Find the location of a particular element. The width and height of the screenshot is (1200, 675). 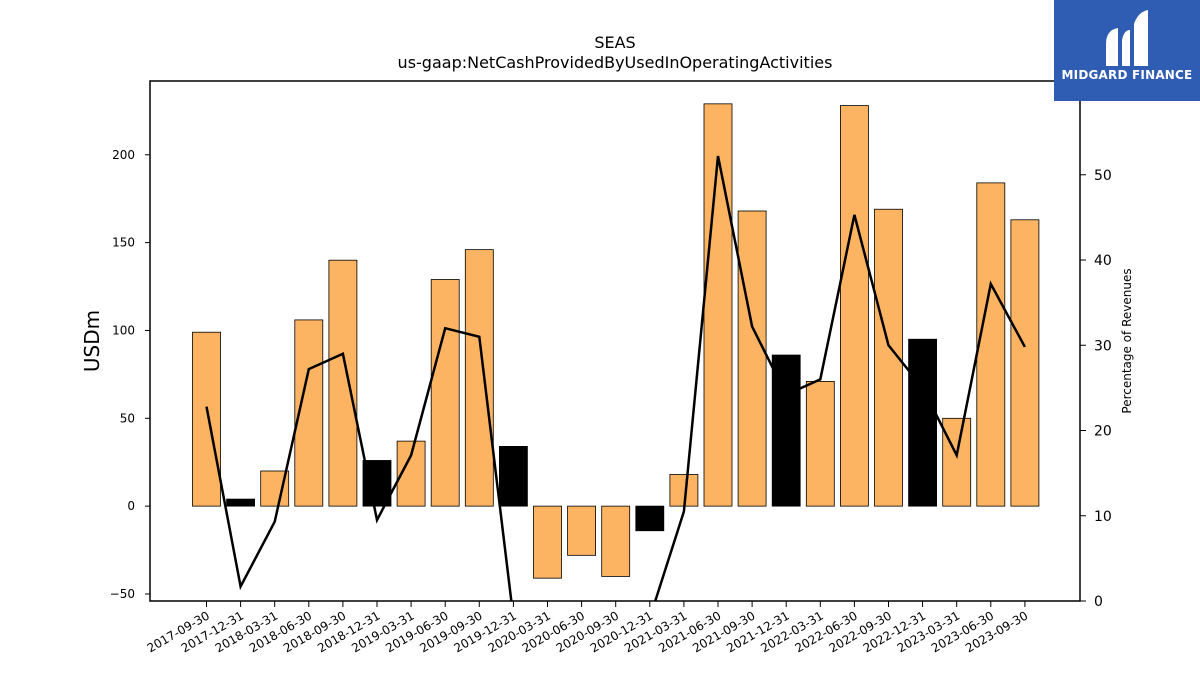

brand-logo: MIDGARD FINANCE is located at coordinates (1127, 50).